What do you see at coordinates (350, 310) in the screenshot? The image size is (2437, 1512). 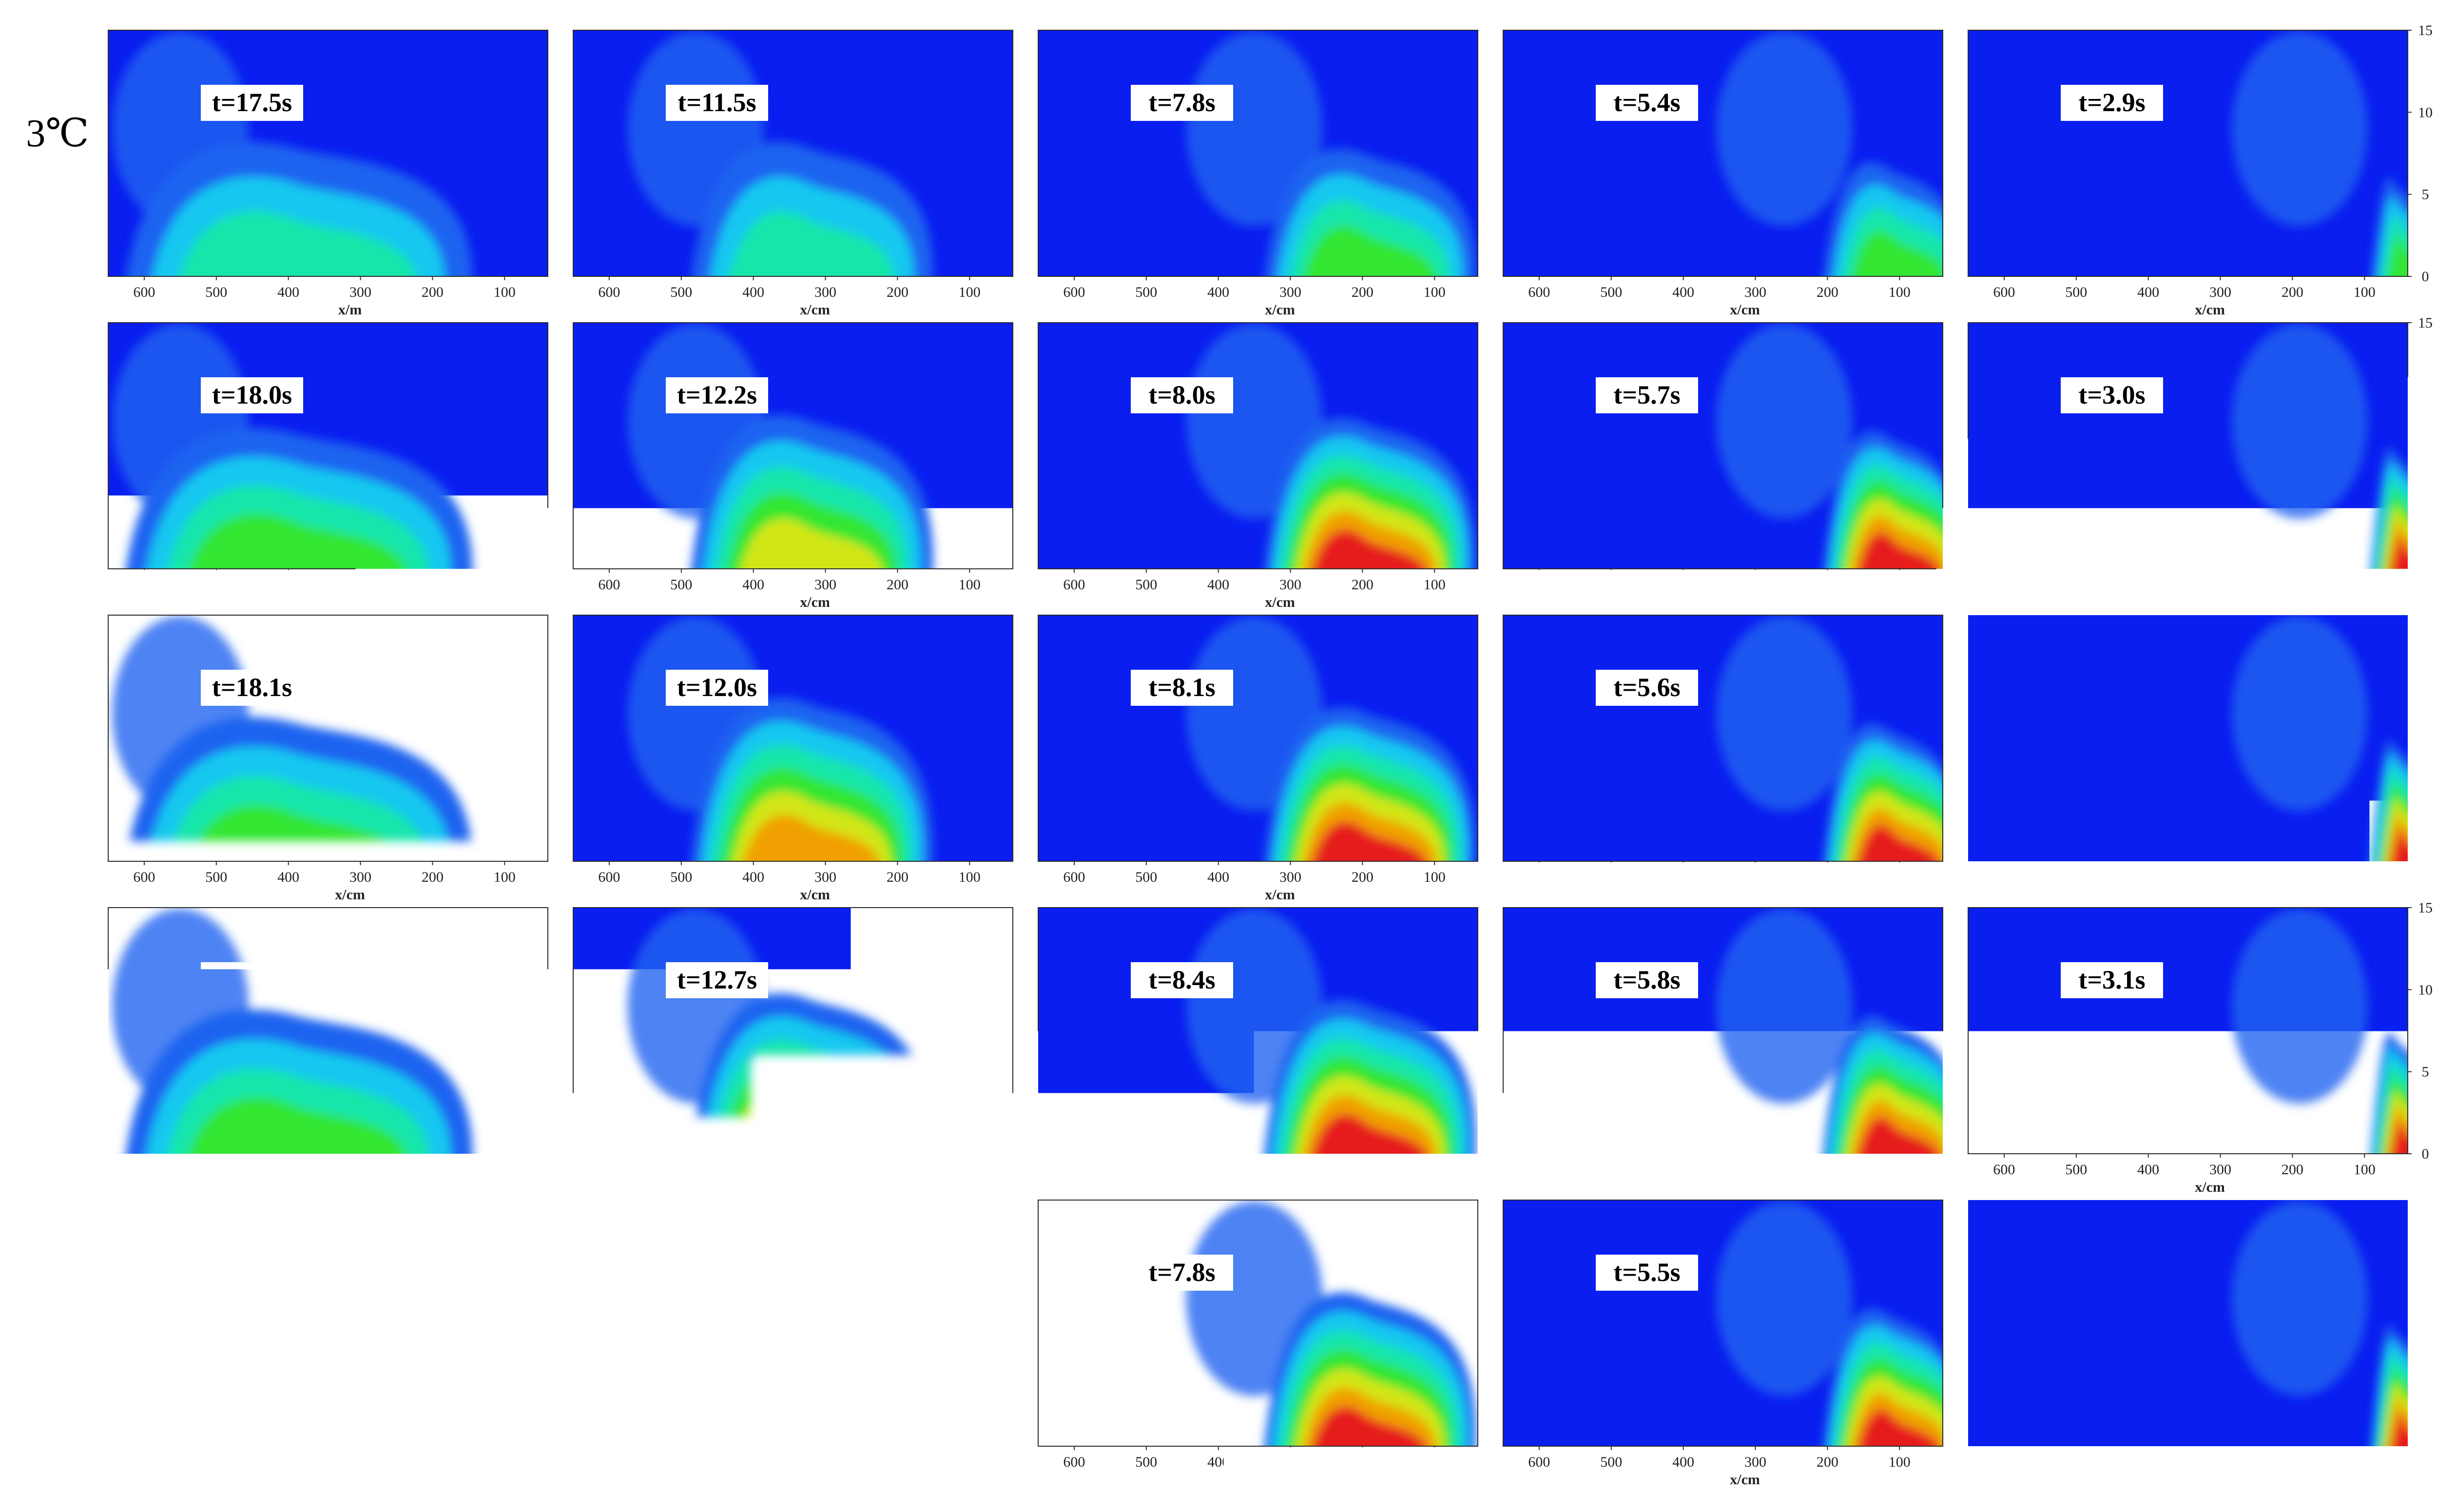 I see `x-axis-label: x/m` at bounding box center [350, 310].